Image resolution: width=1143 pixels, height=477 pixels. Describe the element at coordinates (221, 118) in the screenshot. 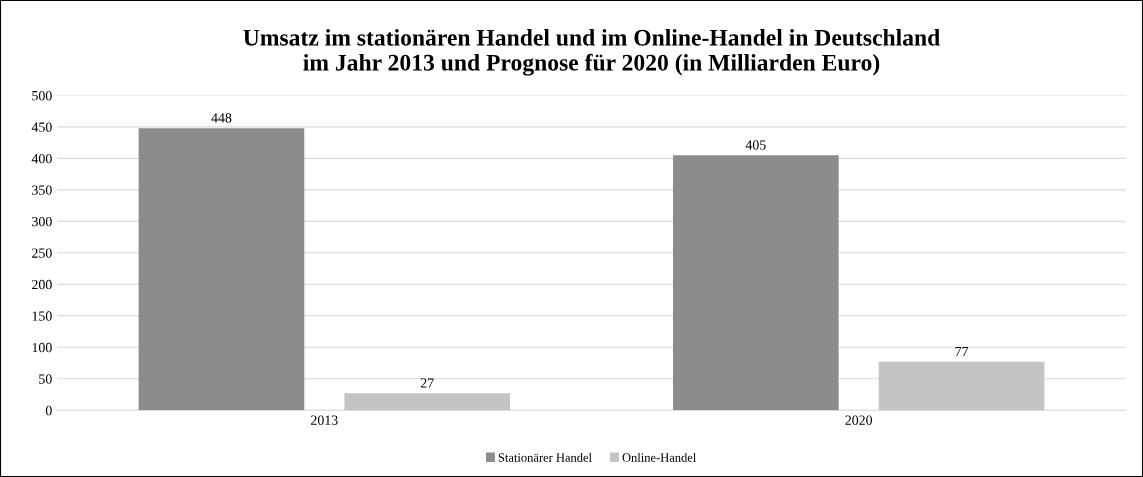

I see `data-label: 448` at that location.